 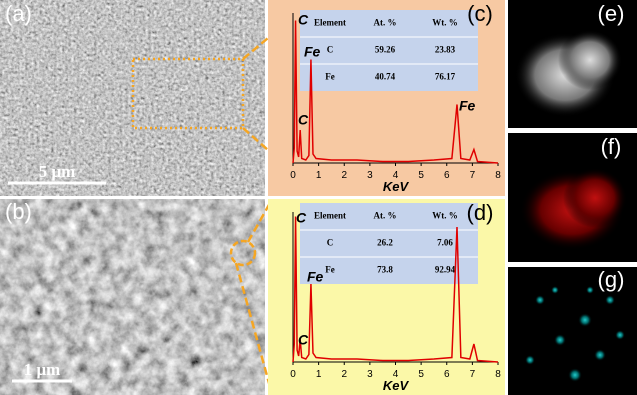 I want to click on panel-label: (e), so click(x=611, y=13).